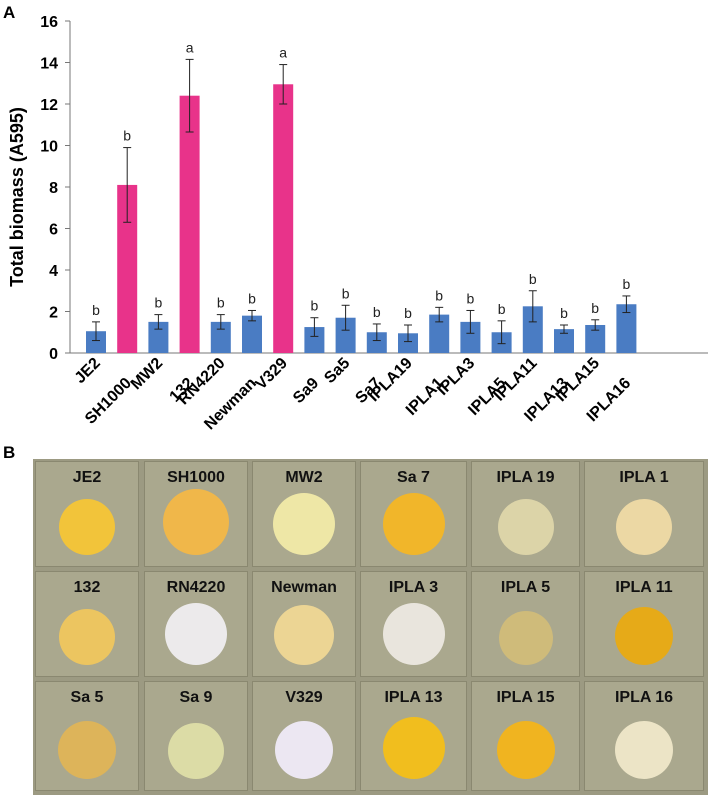  Describe the element at coordinates (53, 230) in the screenshot. I see `y-tick-label: 6` at that location.